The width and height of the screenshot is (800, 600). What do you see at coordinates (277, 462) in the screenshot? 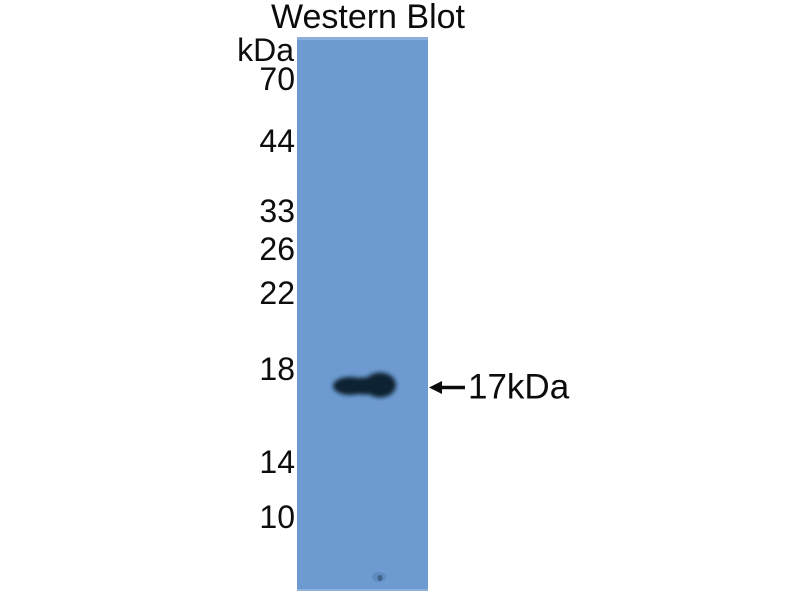
I see `mw-marker-14: 14` at bounding box center [277, 462].